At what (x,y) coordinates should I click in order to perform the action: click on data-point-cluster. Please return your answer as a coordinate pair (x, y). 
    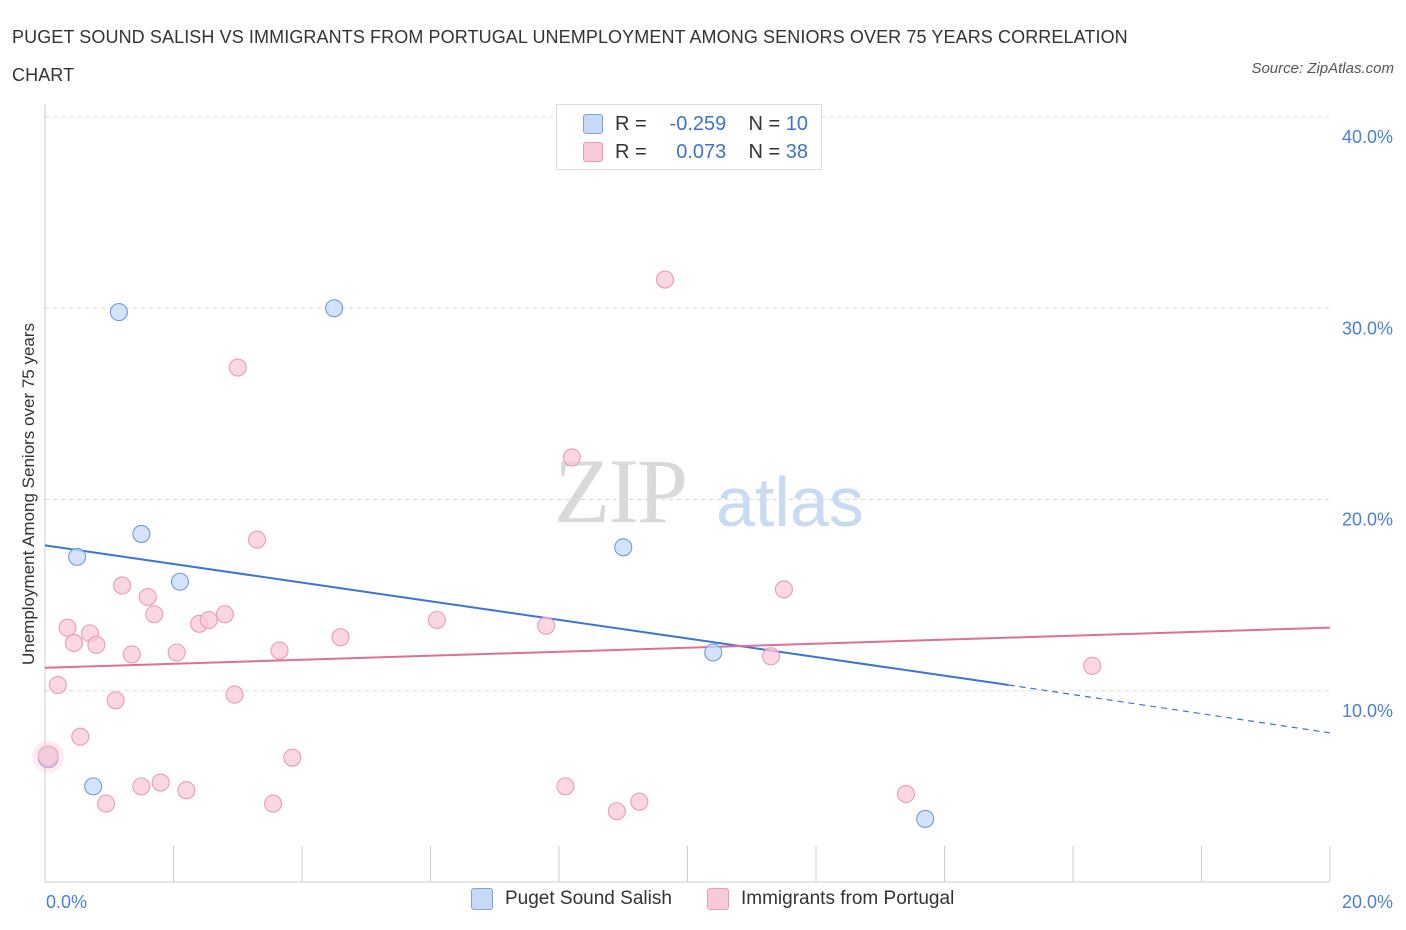
    Looking at the image, I should click on (48, 756).